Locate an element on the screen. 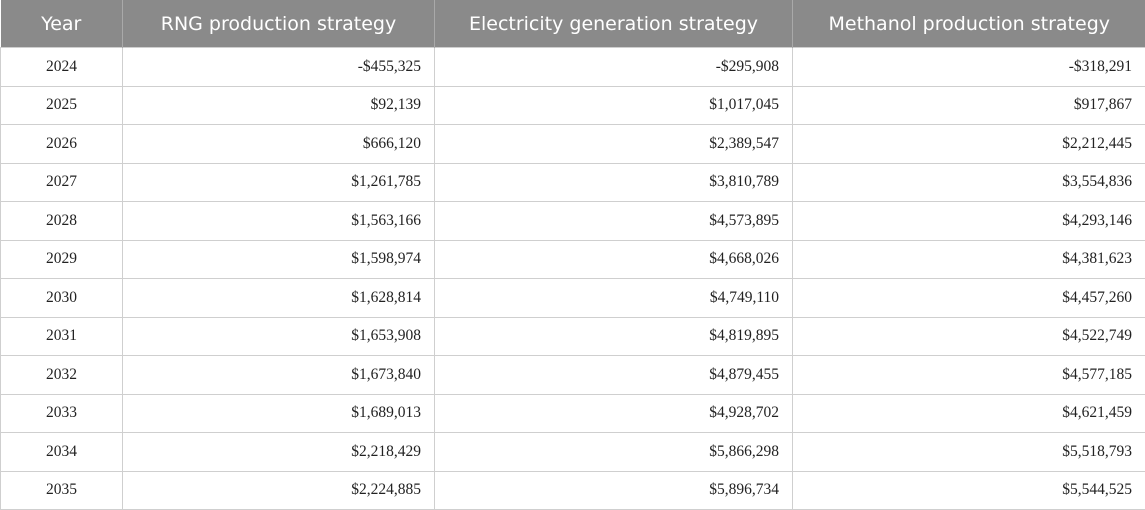 The height and width of the screenshot is (510, 1145). electricity-value-cell: $1,017,045 is located at coordinates (613, 105).